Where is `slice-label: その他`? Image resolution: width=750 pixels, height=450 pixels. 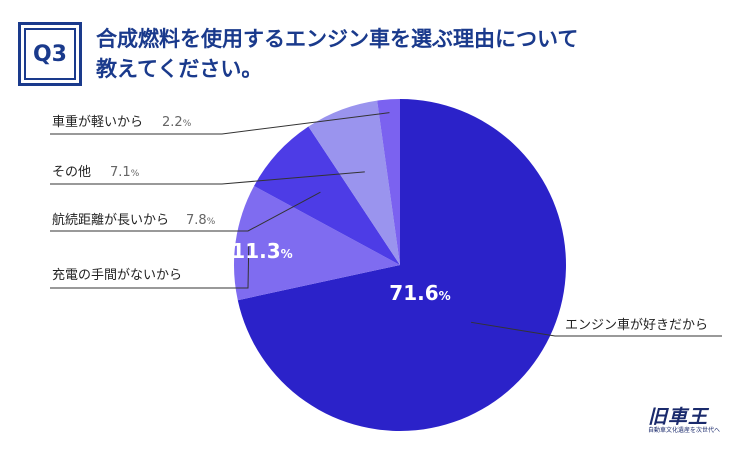 slice-label: その他 is located at coordinates (71, 172).